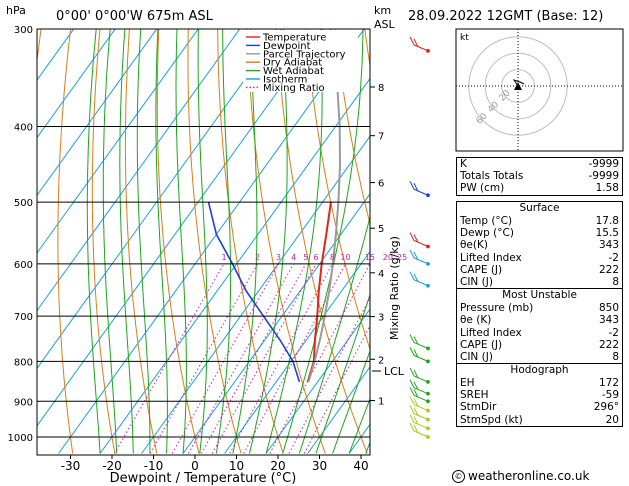  I want to click on lcl-label: LCL, so click(394, 371).